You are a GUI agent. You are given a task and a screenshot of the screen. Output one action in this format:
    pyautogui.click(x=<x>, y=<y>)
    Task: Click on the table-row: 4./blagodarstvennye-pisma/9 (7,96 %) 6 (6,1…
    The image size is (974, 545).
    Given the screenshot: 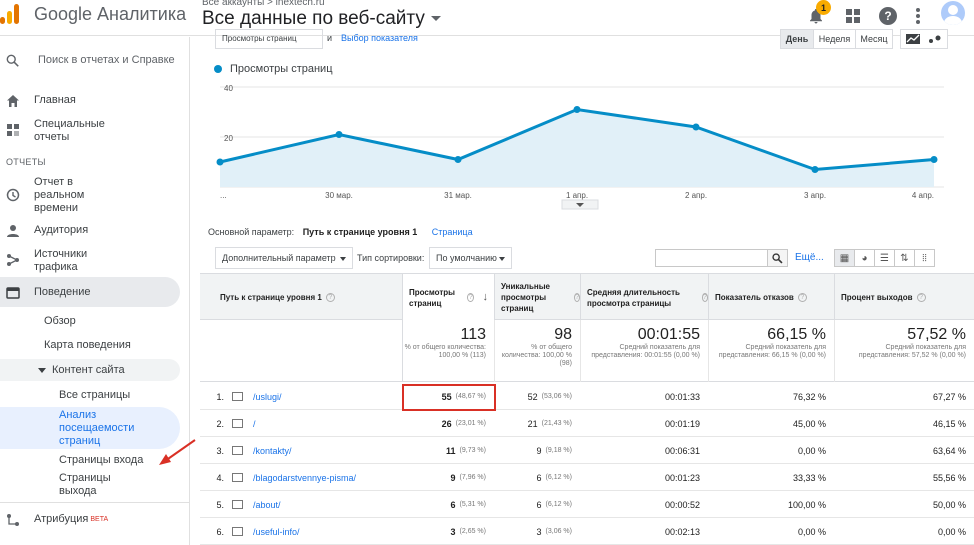 What is the action you would take?
    pyautogui.click(x=587, y=477)
    